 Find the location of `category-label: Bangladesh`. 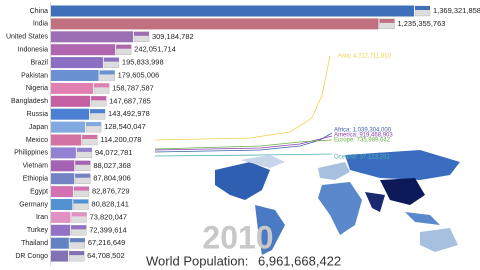

category-label: Bangladesh is located at coordinates (29, 101).